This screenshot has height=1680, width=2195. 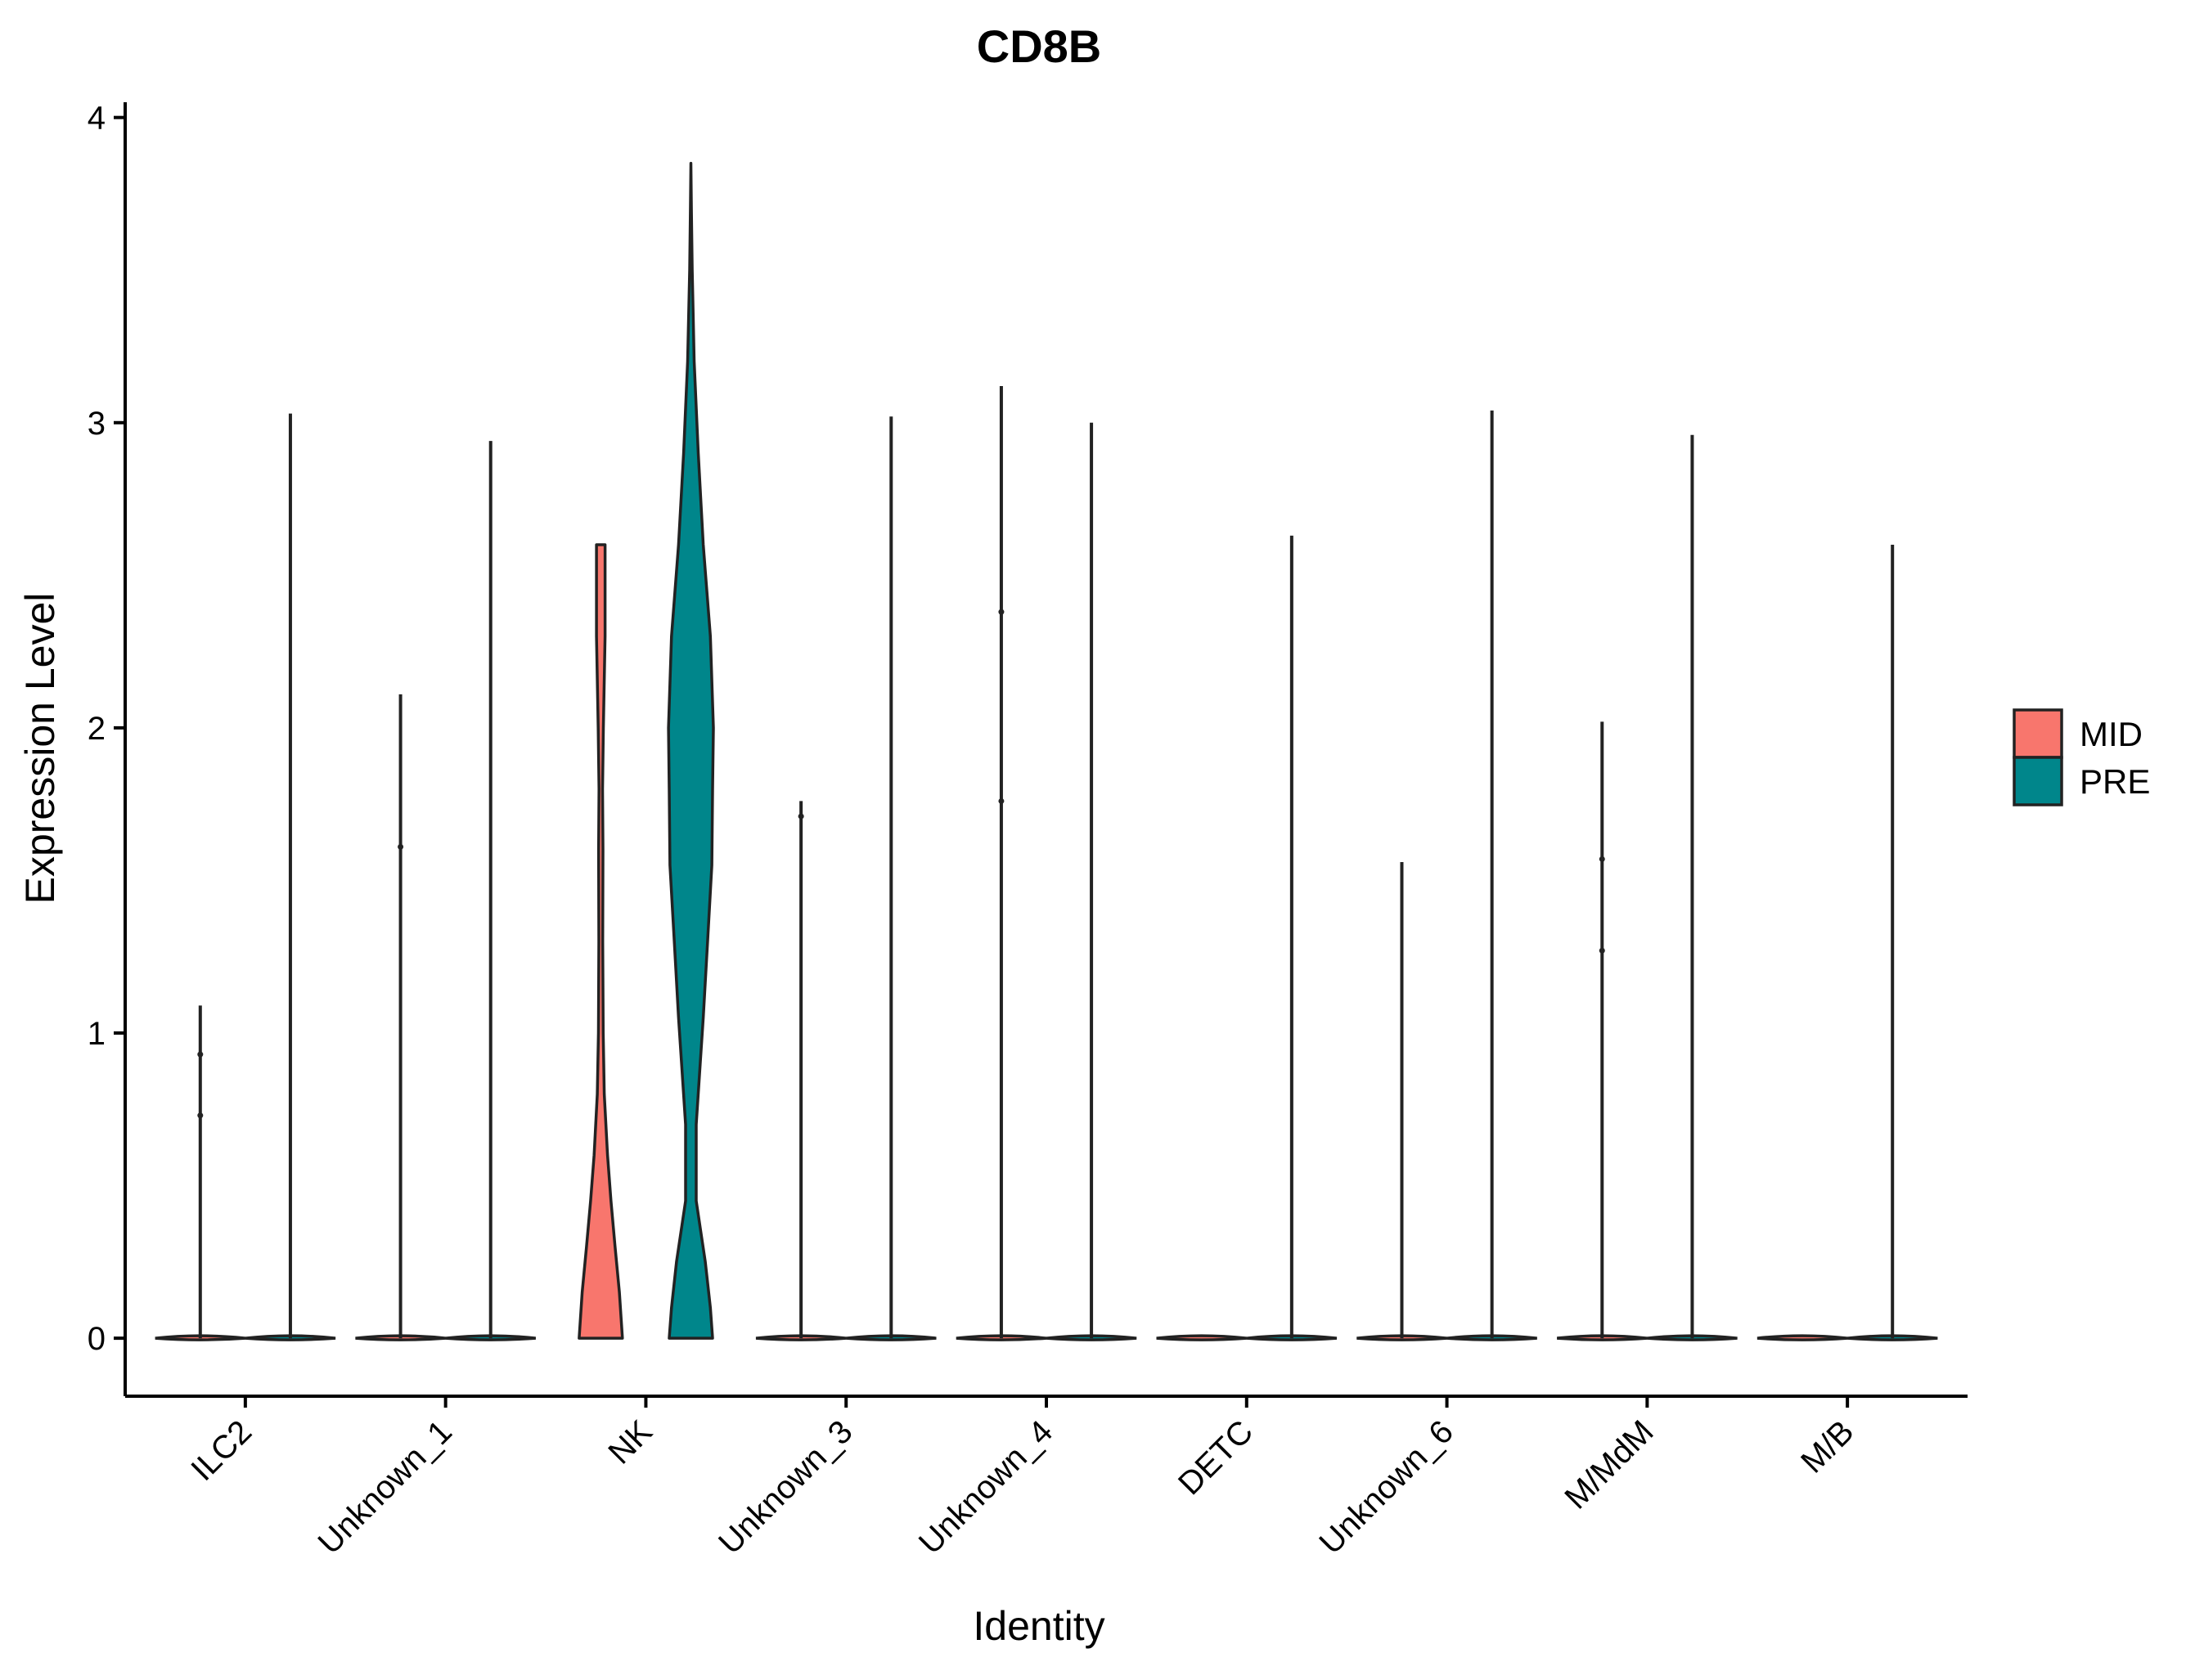 I want to click on y-tick-label: 3, so click(x=97, y=424).